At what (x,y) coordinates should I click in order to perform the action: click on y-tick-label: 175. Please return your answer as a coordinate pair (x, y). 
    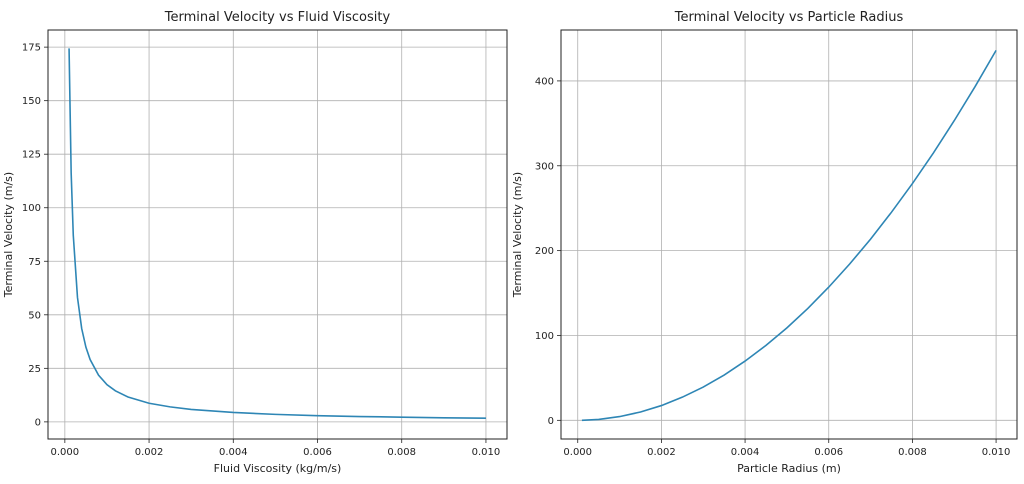
    Looking at the image, I should click on (31, 48).